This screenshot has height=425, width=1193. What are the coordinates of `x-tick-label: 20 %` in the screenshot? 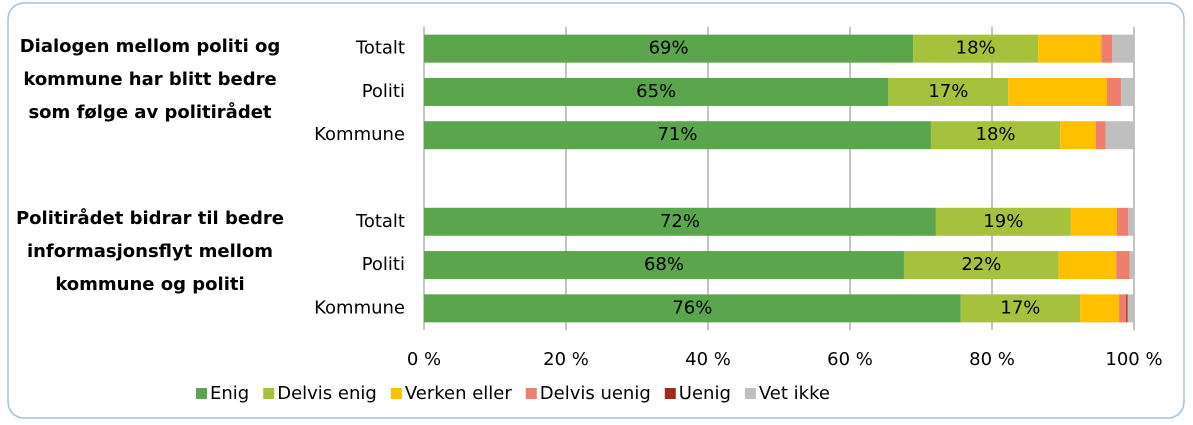 It's located at (566, 359).